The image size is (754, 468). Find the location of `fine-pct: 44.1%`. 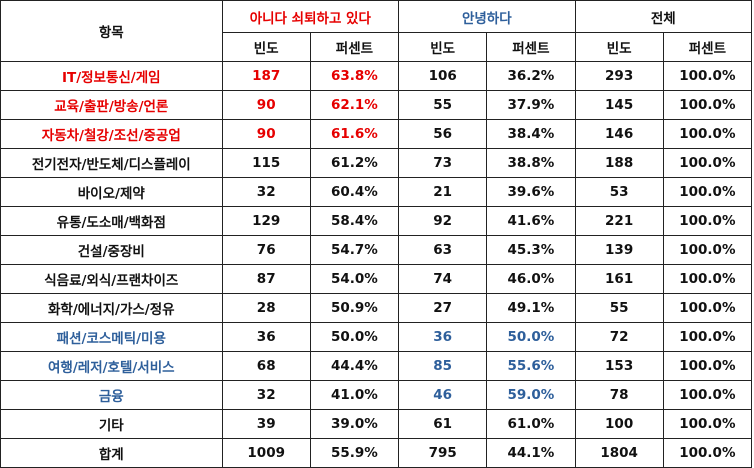

fine-pct: 44.1% is located at coordinates (531, 453).